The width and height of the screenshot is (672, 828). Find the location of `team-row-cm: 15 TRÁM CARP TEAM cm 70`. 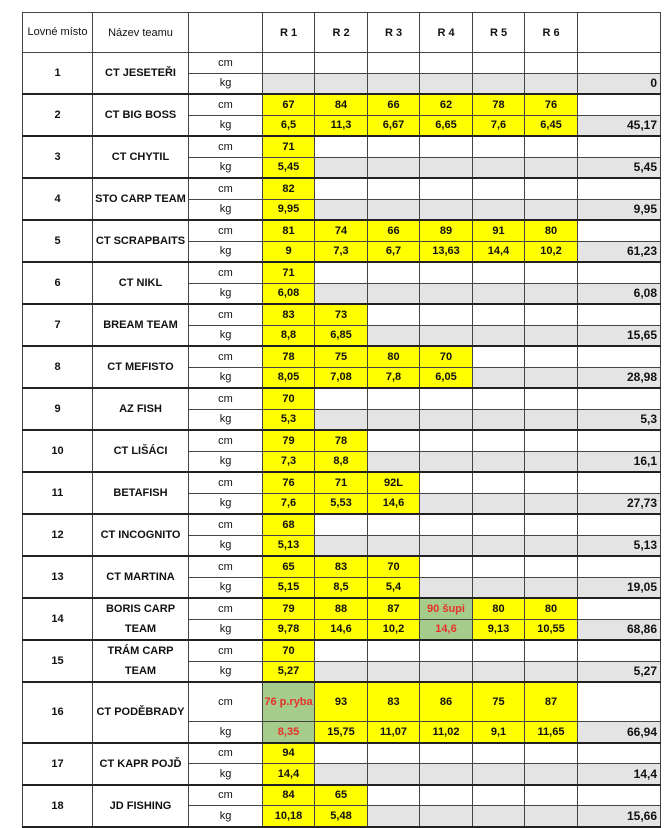

team-row-cm: 15 TRÁM CARP TEAM cm 70 is located at coordinates (341, 661).